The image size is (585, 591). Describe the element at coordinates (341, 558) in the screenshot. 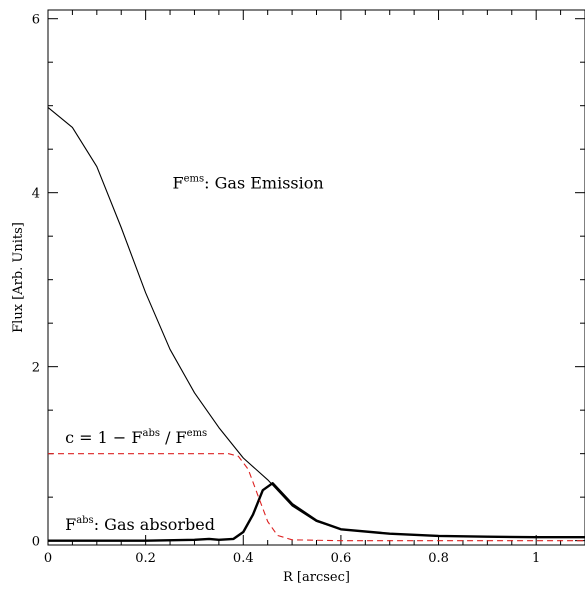

I see `x-tick-label: 0.6` at that location.